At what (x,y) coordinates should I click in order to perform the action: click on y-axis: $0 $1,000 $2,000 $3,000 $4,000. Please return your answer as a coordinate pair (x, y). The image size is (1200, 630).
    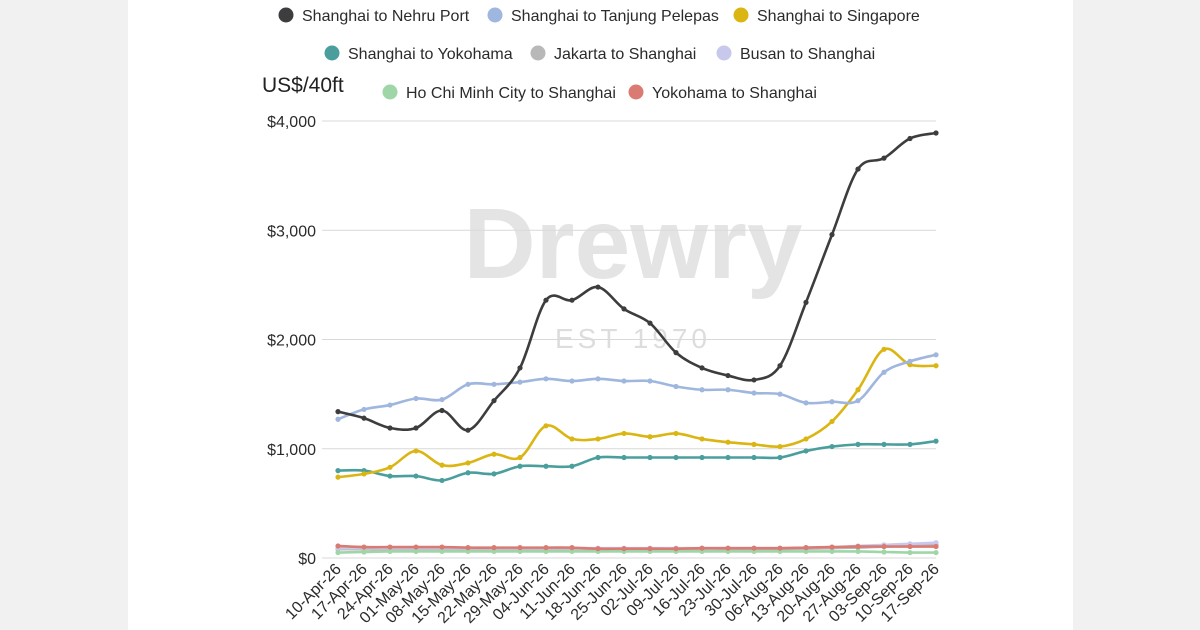
    Looking at the image, I should click on (291, 341).